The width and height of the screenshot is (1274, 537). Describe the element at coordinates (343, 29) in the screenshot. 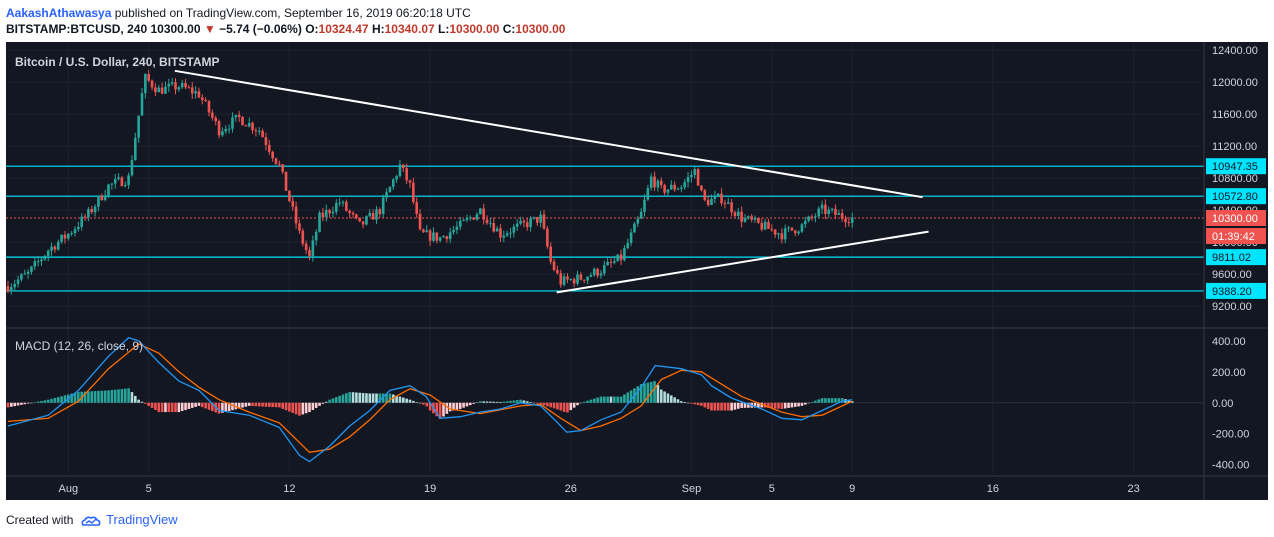

I see `open-value: 10324.47` at that location.